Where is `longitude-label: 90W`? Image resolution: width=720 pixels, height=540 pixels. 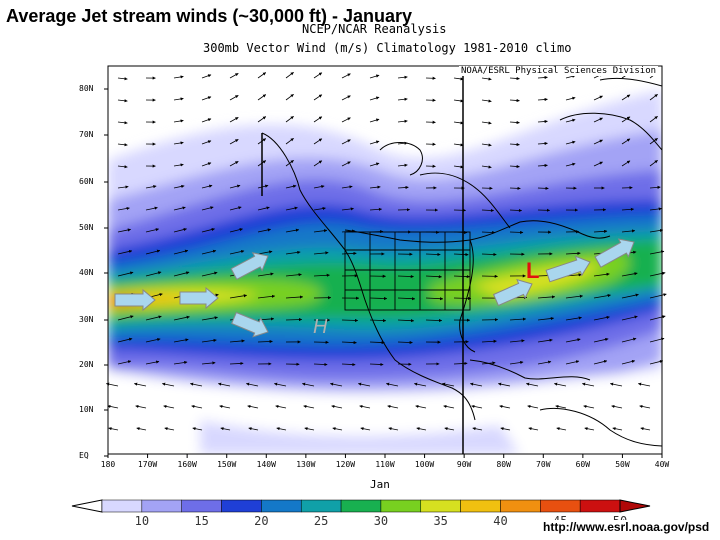
longitude-label: 90W is located at coordinates (464, 464).